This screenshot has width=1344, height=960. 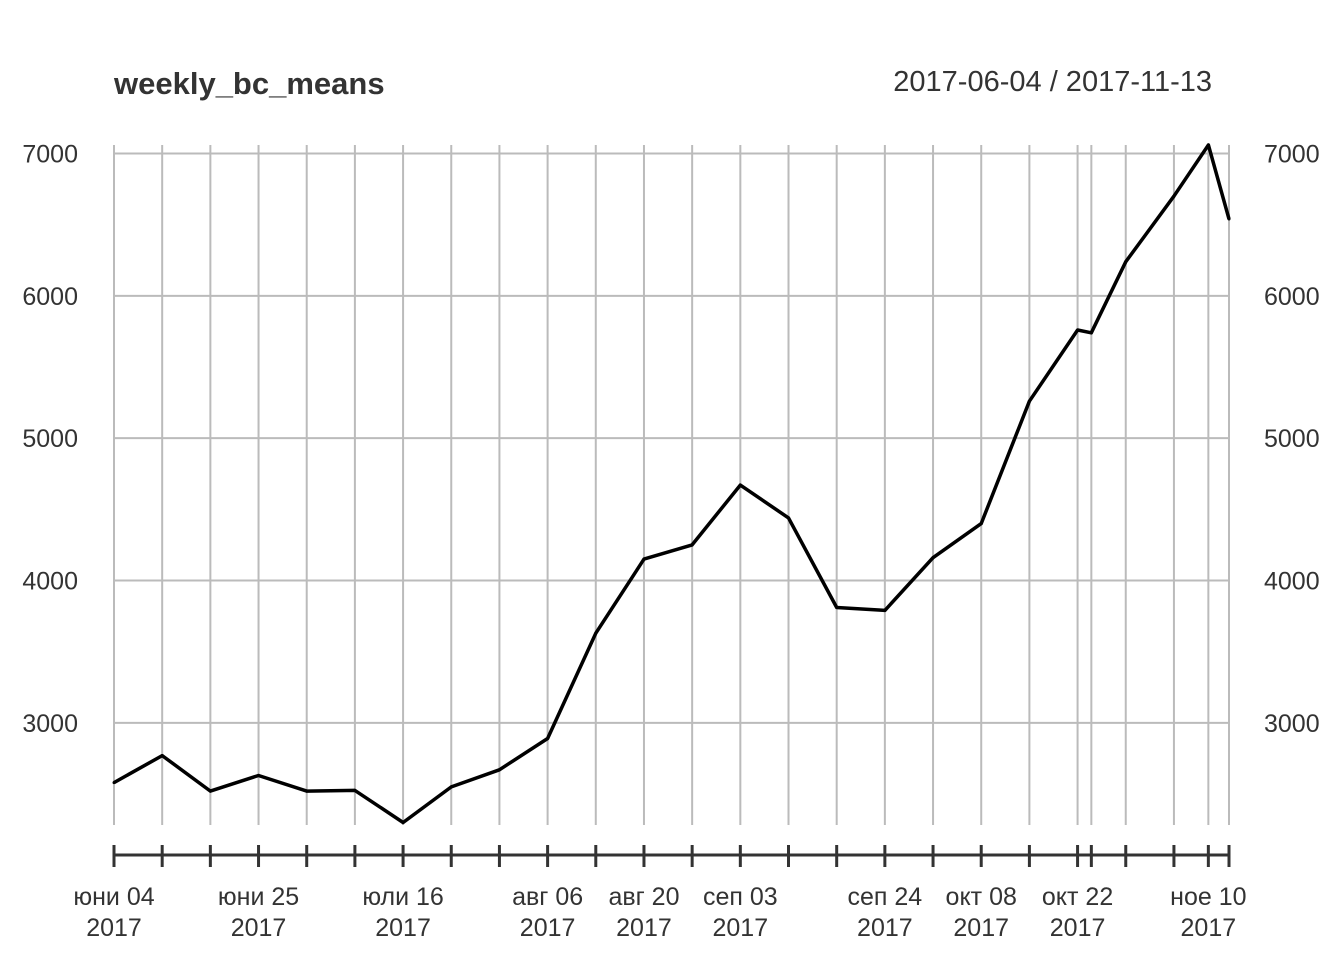 What do you see at coordinates (885, 897) in the screenshot?
I see `x-tick-label: сеп 24` at bounding box center [885, 897].